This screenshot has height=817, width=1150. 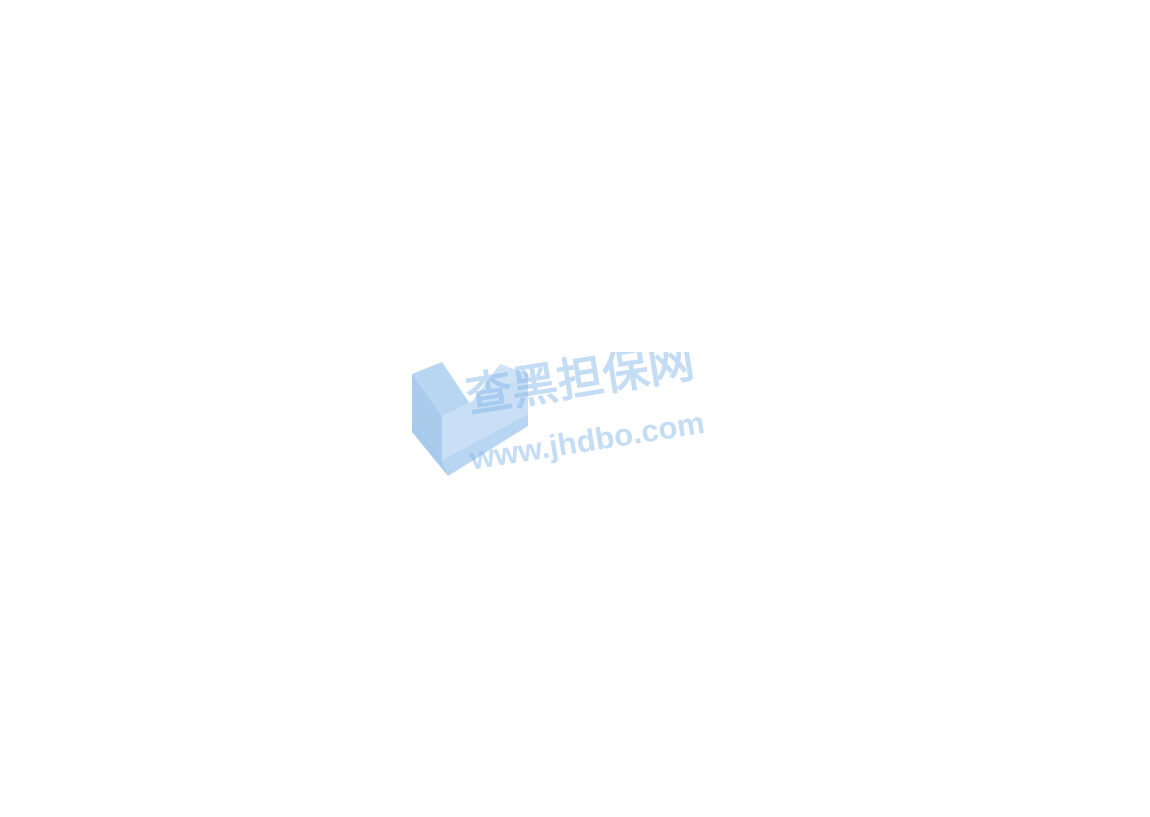 I want to click on check-chevron-logo, so click(x=470, y=419).